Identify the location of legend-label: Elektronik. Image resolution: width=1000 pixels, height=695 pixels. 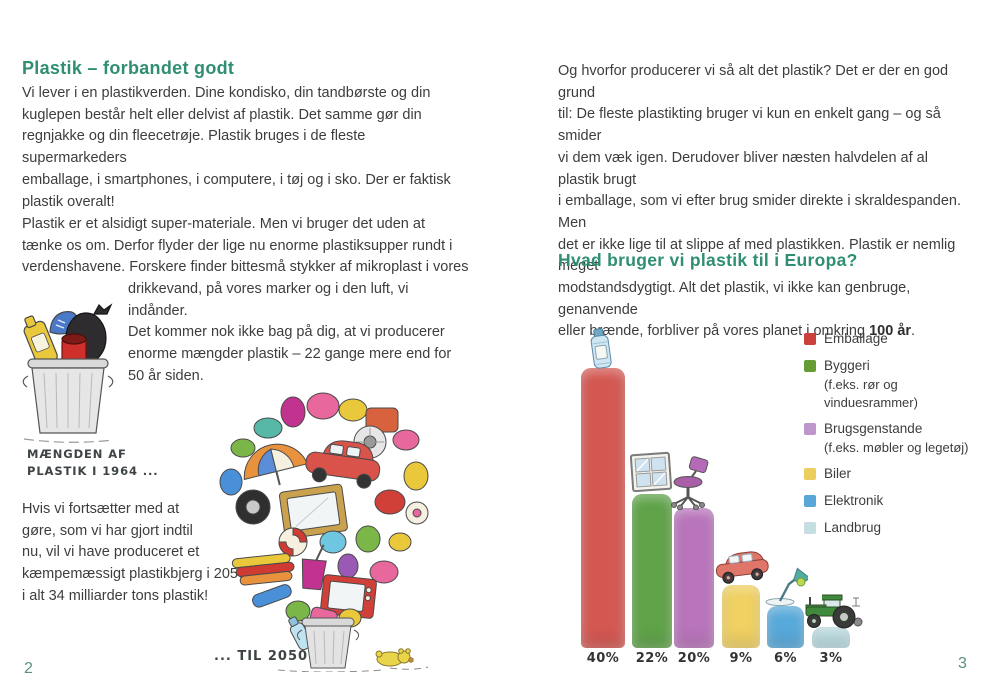
(854, 500).